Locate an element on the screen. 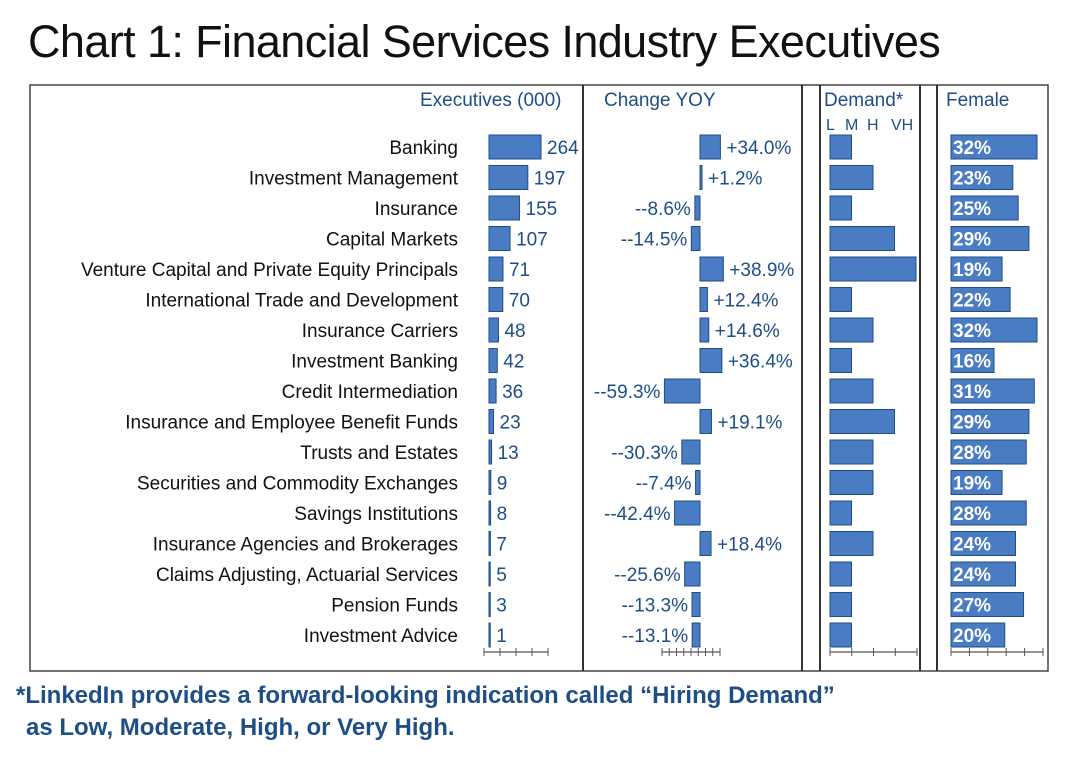  category-label: Investment Banking is located at coordinates (374, 362).